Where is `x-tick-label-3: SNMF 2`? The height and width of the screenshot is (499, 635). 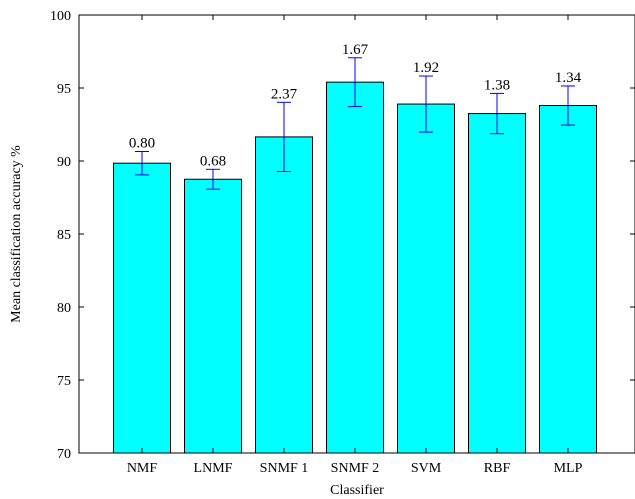 x-tick-label-3: SNMF 2 is located at coordinates (355, 468).